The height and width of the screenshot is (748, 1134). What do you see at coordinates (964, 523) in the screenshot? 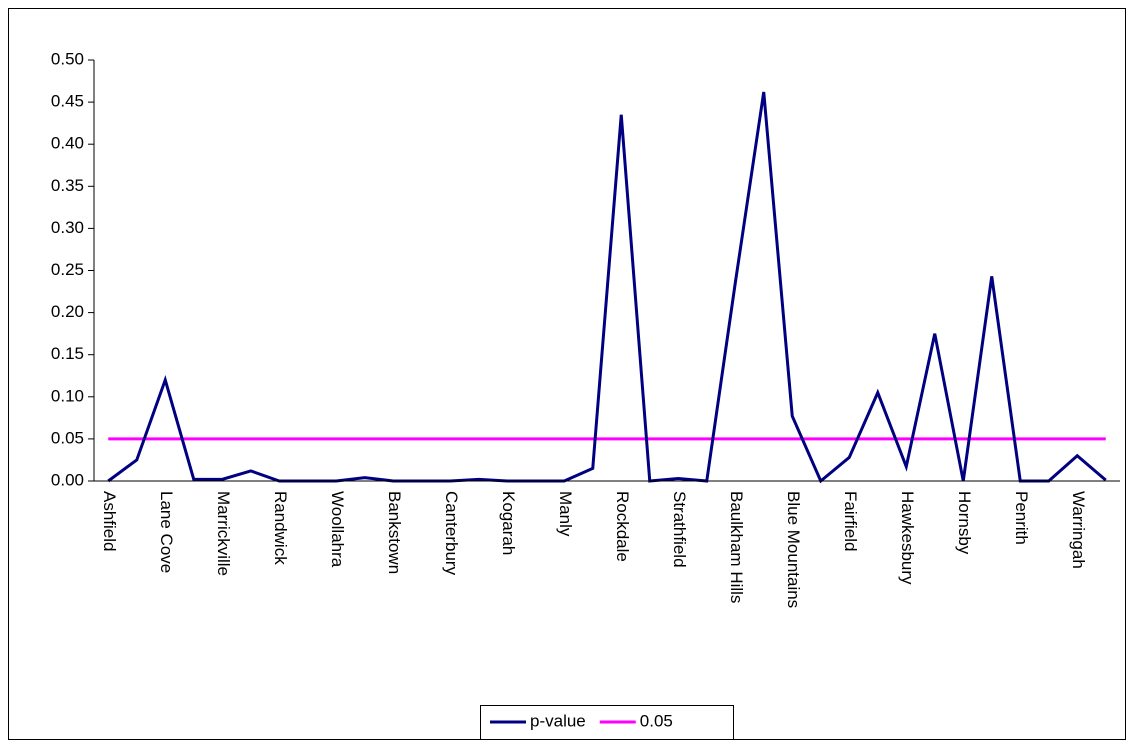
I see `x-tick-label: Hornsby` at bounding box center [964, 523].